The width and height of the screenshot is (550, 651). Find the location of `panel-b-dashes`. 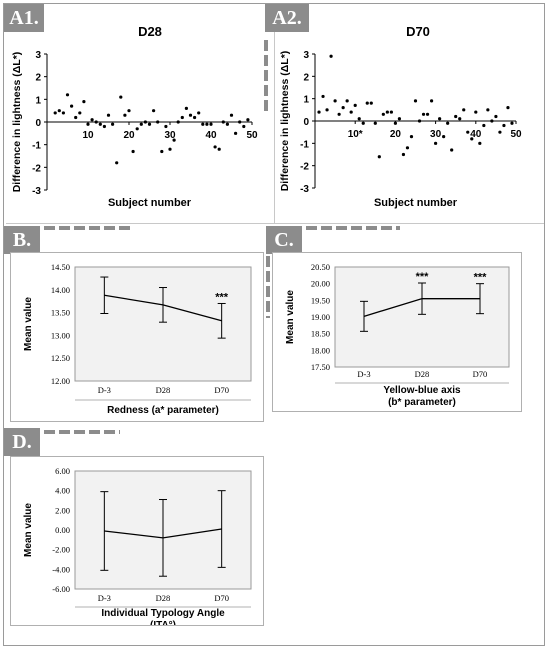

panel-b-dashes is located at coordinates (89, 228).